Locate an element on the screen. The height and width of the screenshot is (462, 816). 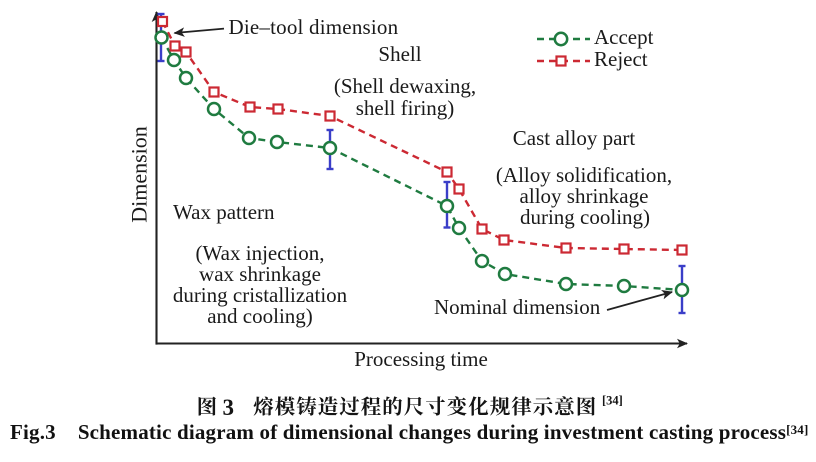
svg-text: (Wax injection, is located at coordinates (260, 253).